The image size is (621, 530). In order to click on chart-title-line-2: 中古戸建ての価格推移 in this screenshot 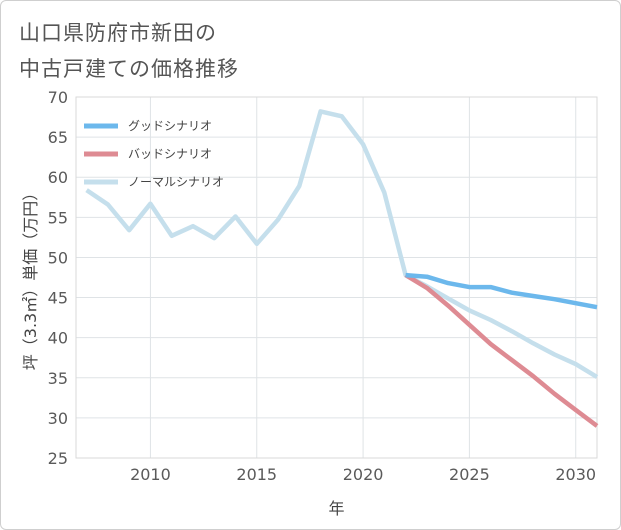, I will do `click(129, 69)`.